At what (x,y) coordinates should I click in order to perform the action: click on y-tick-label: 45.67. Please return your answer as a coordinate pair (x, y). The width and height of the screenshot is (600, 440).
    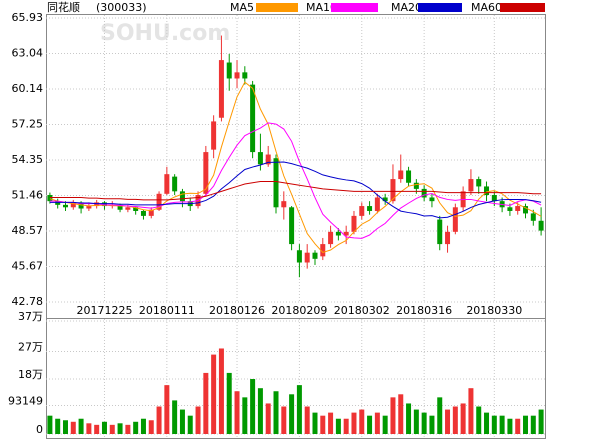
    Looking at the image, I should click on (28, 266).